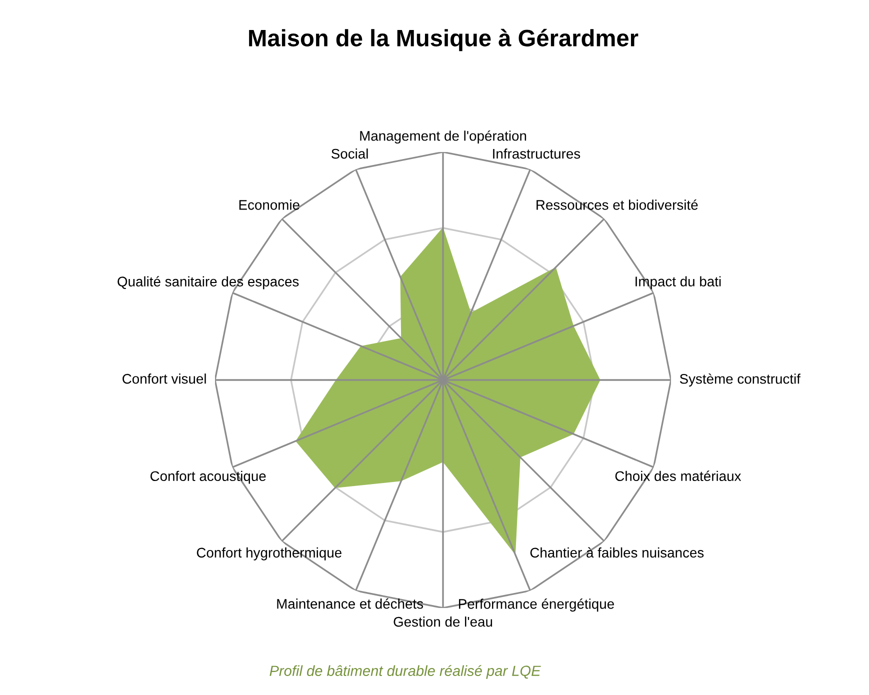 Image resolution: width=869 pixels, height=695 pixels. I want to click on spoke-label: Confort hygrothermique, so click(269, 553).